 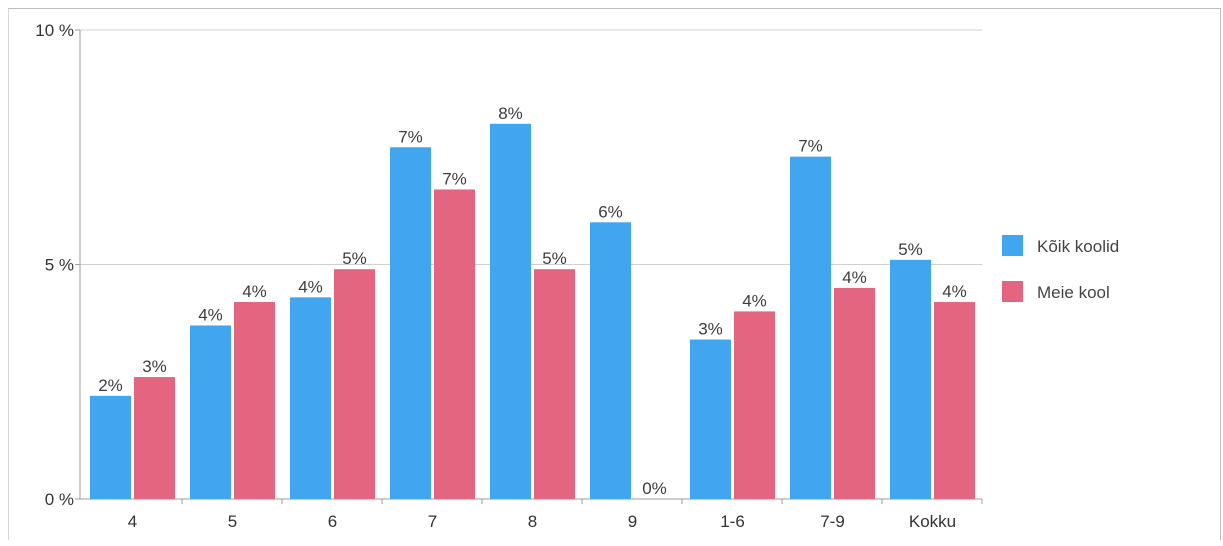 I want to click on x-tick-label: Kokku, so click(x=932, y=521).